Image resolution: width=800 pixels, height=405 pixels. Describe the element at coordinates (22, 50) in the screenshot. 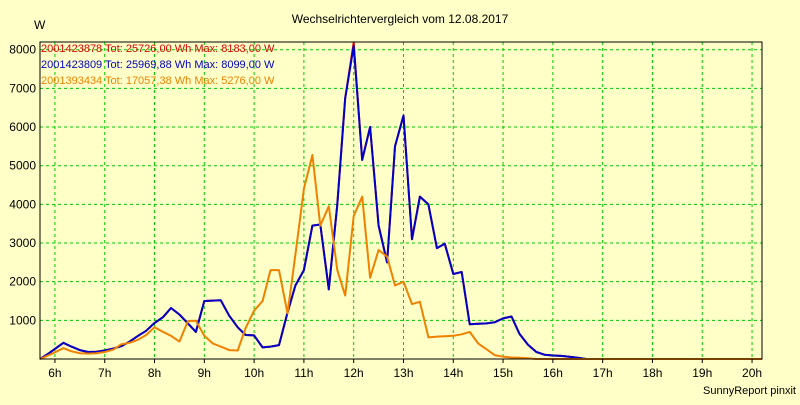

I see `y-tick-label: 8000` at that location.